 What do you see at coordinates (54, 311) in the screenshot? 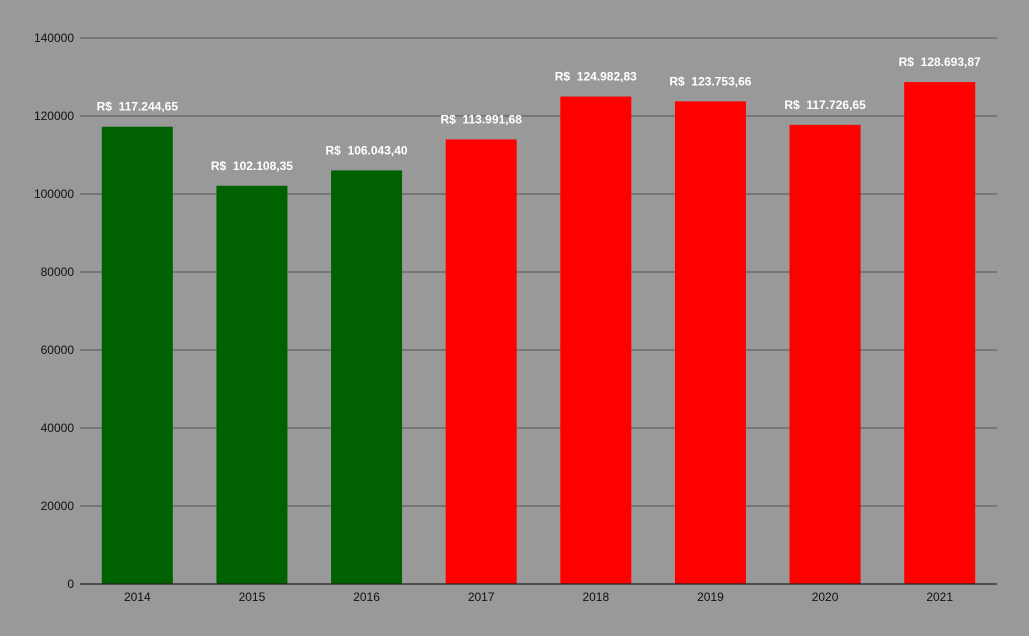
I see `y-axis-tick-labels: 0 20000 40000 60000 80000 100000 120000 140000` at bounding box center [54, 311].